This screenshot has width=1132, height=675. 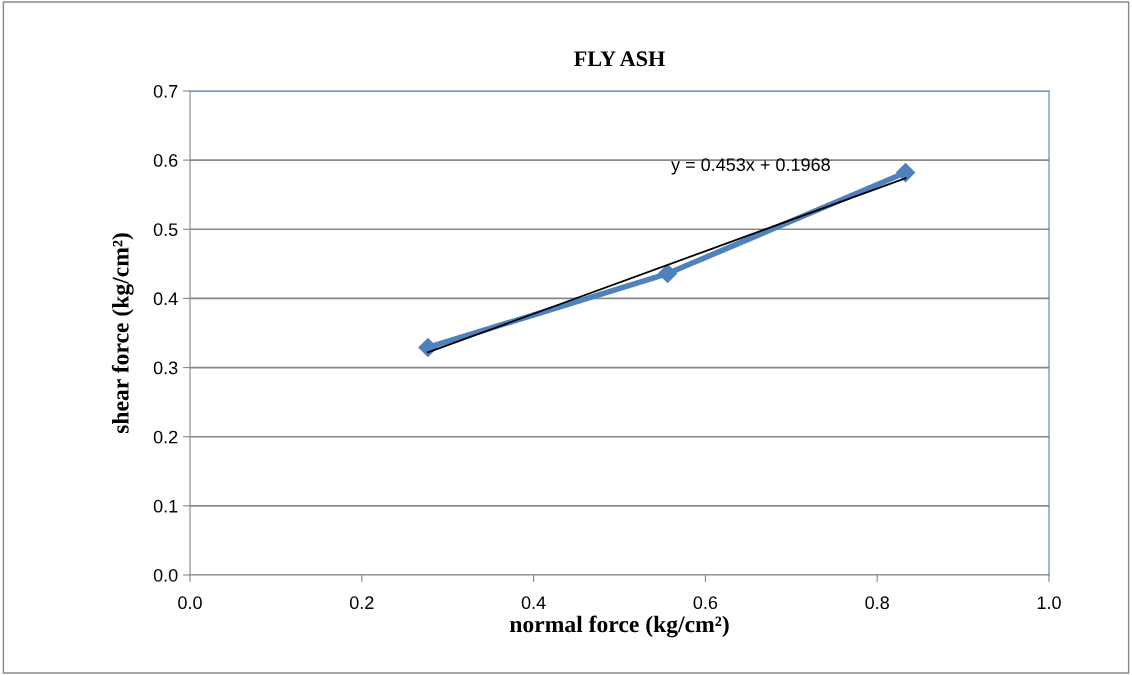 What do you see at coordinates (165, 299) in the screenshot?
I see `y-tick-label: 0.4` at bounding box center [165, 299].